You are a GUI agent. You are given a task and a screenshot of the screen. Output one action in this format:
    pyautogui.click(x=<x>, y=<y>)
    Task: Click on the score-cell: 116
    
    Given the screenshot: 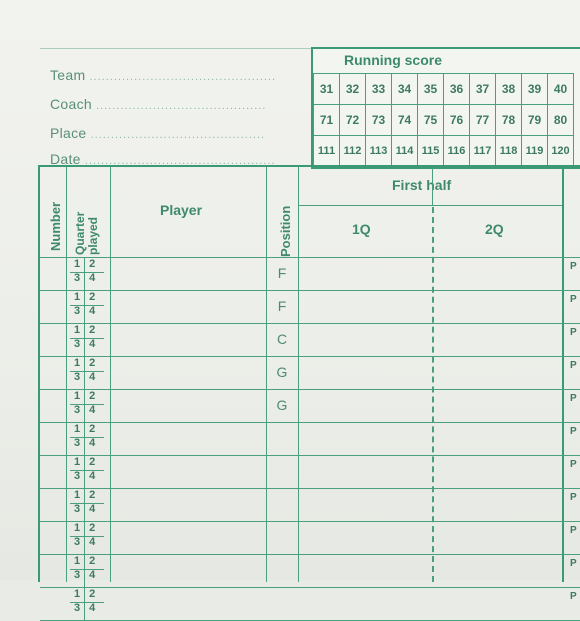 What is the action you would take?
    pyautogui.click(x=456, y=151)
    